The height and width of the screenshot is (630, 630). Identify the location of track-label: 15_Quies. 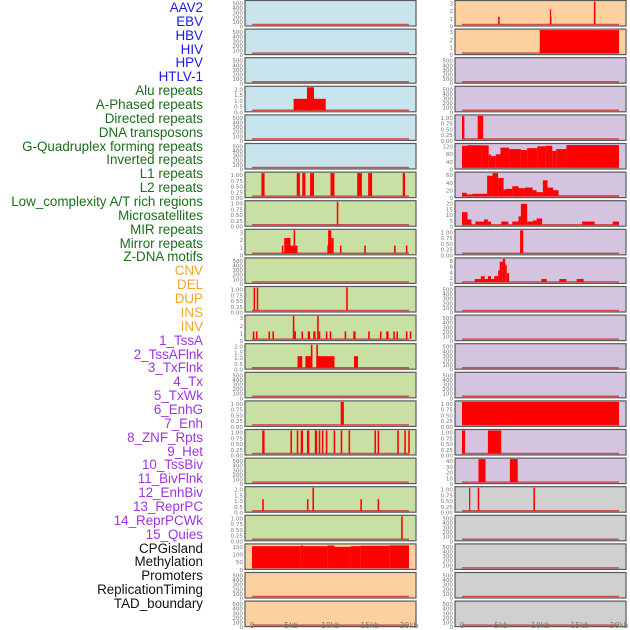
(174, 534).